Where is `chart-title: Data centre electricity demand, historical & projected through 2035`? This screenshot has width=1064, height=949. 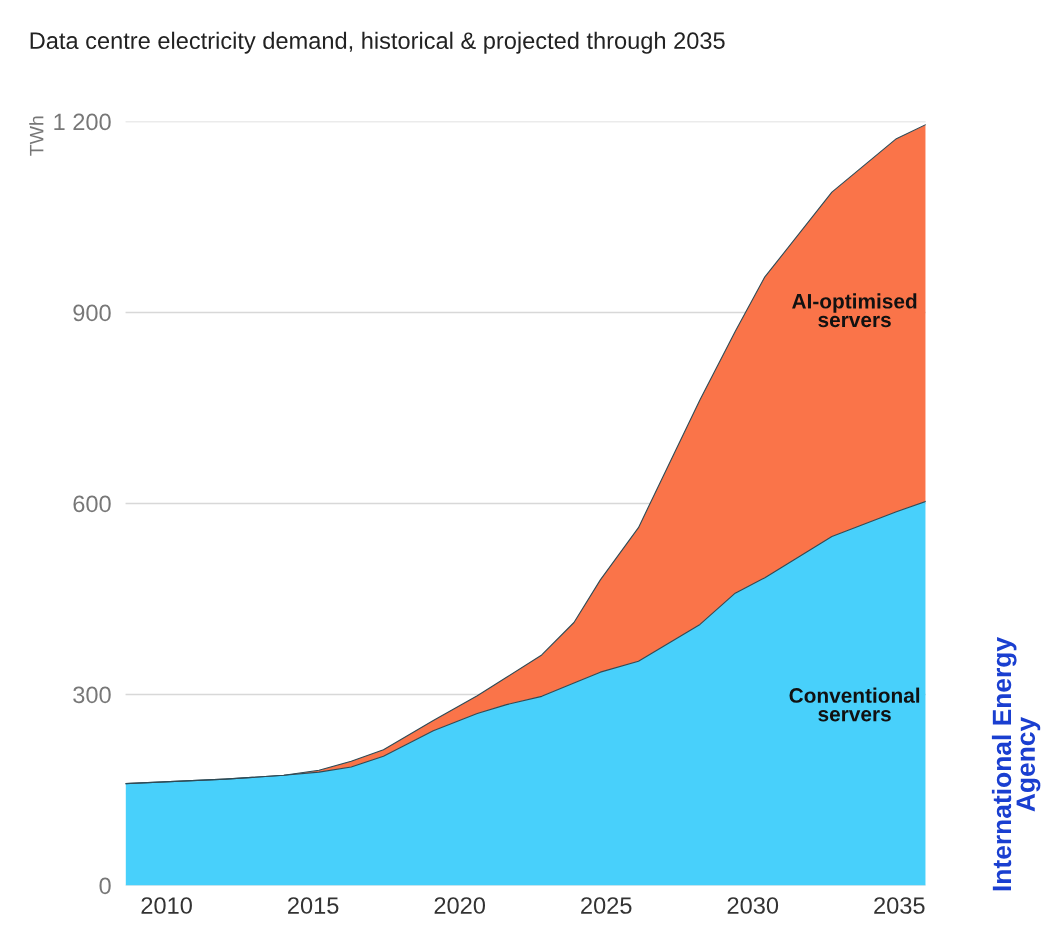 chart-title: Data centre electricity demand, historical & projected through 2035 is located at coordinates (377, 42).